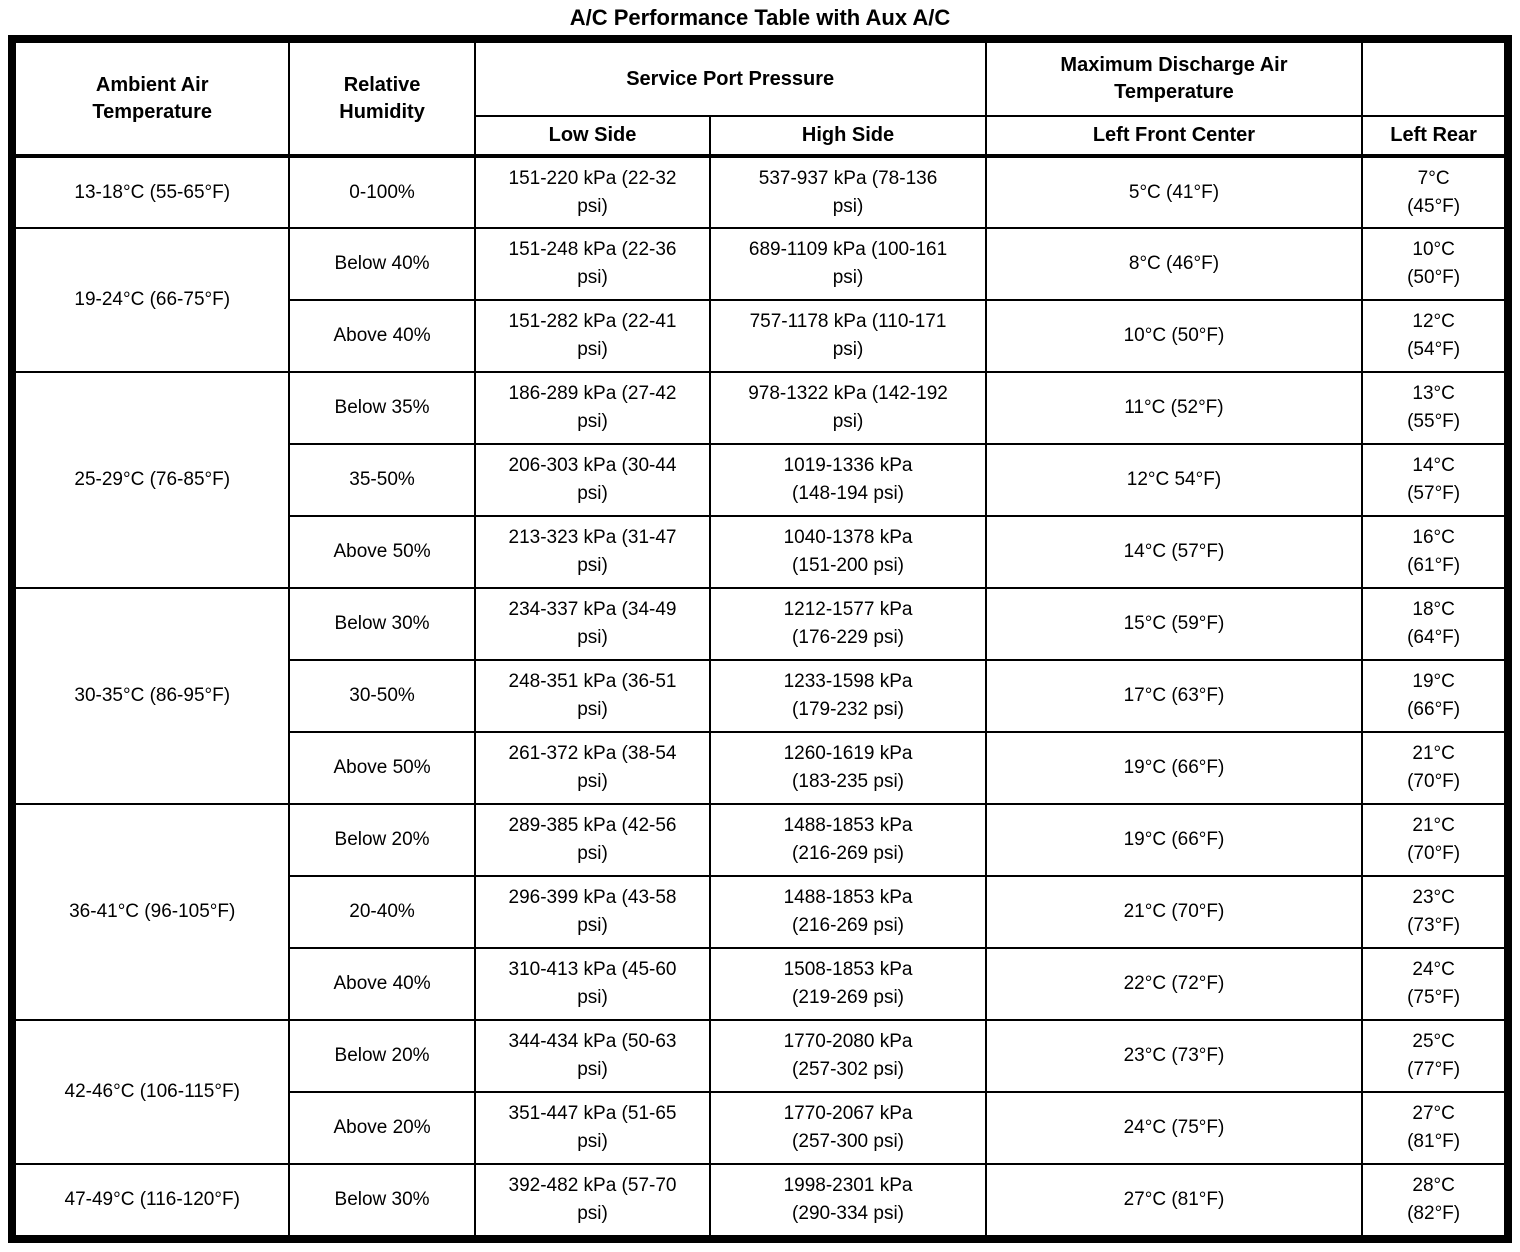 The width and height of the screenshot is (1520, 1252). What do you see at coordinates (848, 408) in the screenshot?
I see `high-side-cell: 978-1322 kPa (142-192 psi)` at bounding box center [848, 408].